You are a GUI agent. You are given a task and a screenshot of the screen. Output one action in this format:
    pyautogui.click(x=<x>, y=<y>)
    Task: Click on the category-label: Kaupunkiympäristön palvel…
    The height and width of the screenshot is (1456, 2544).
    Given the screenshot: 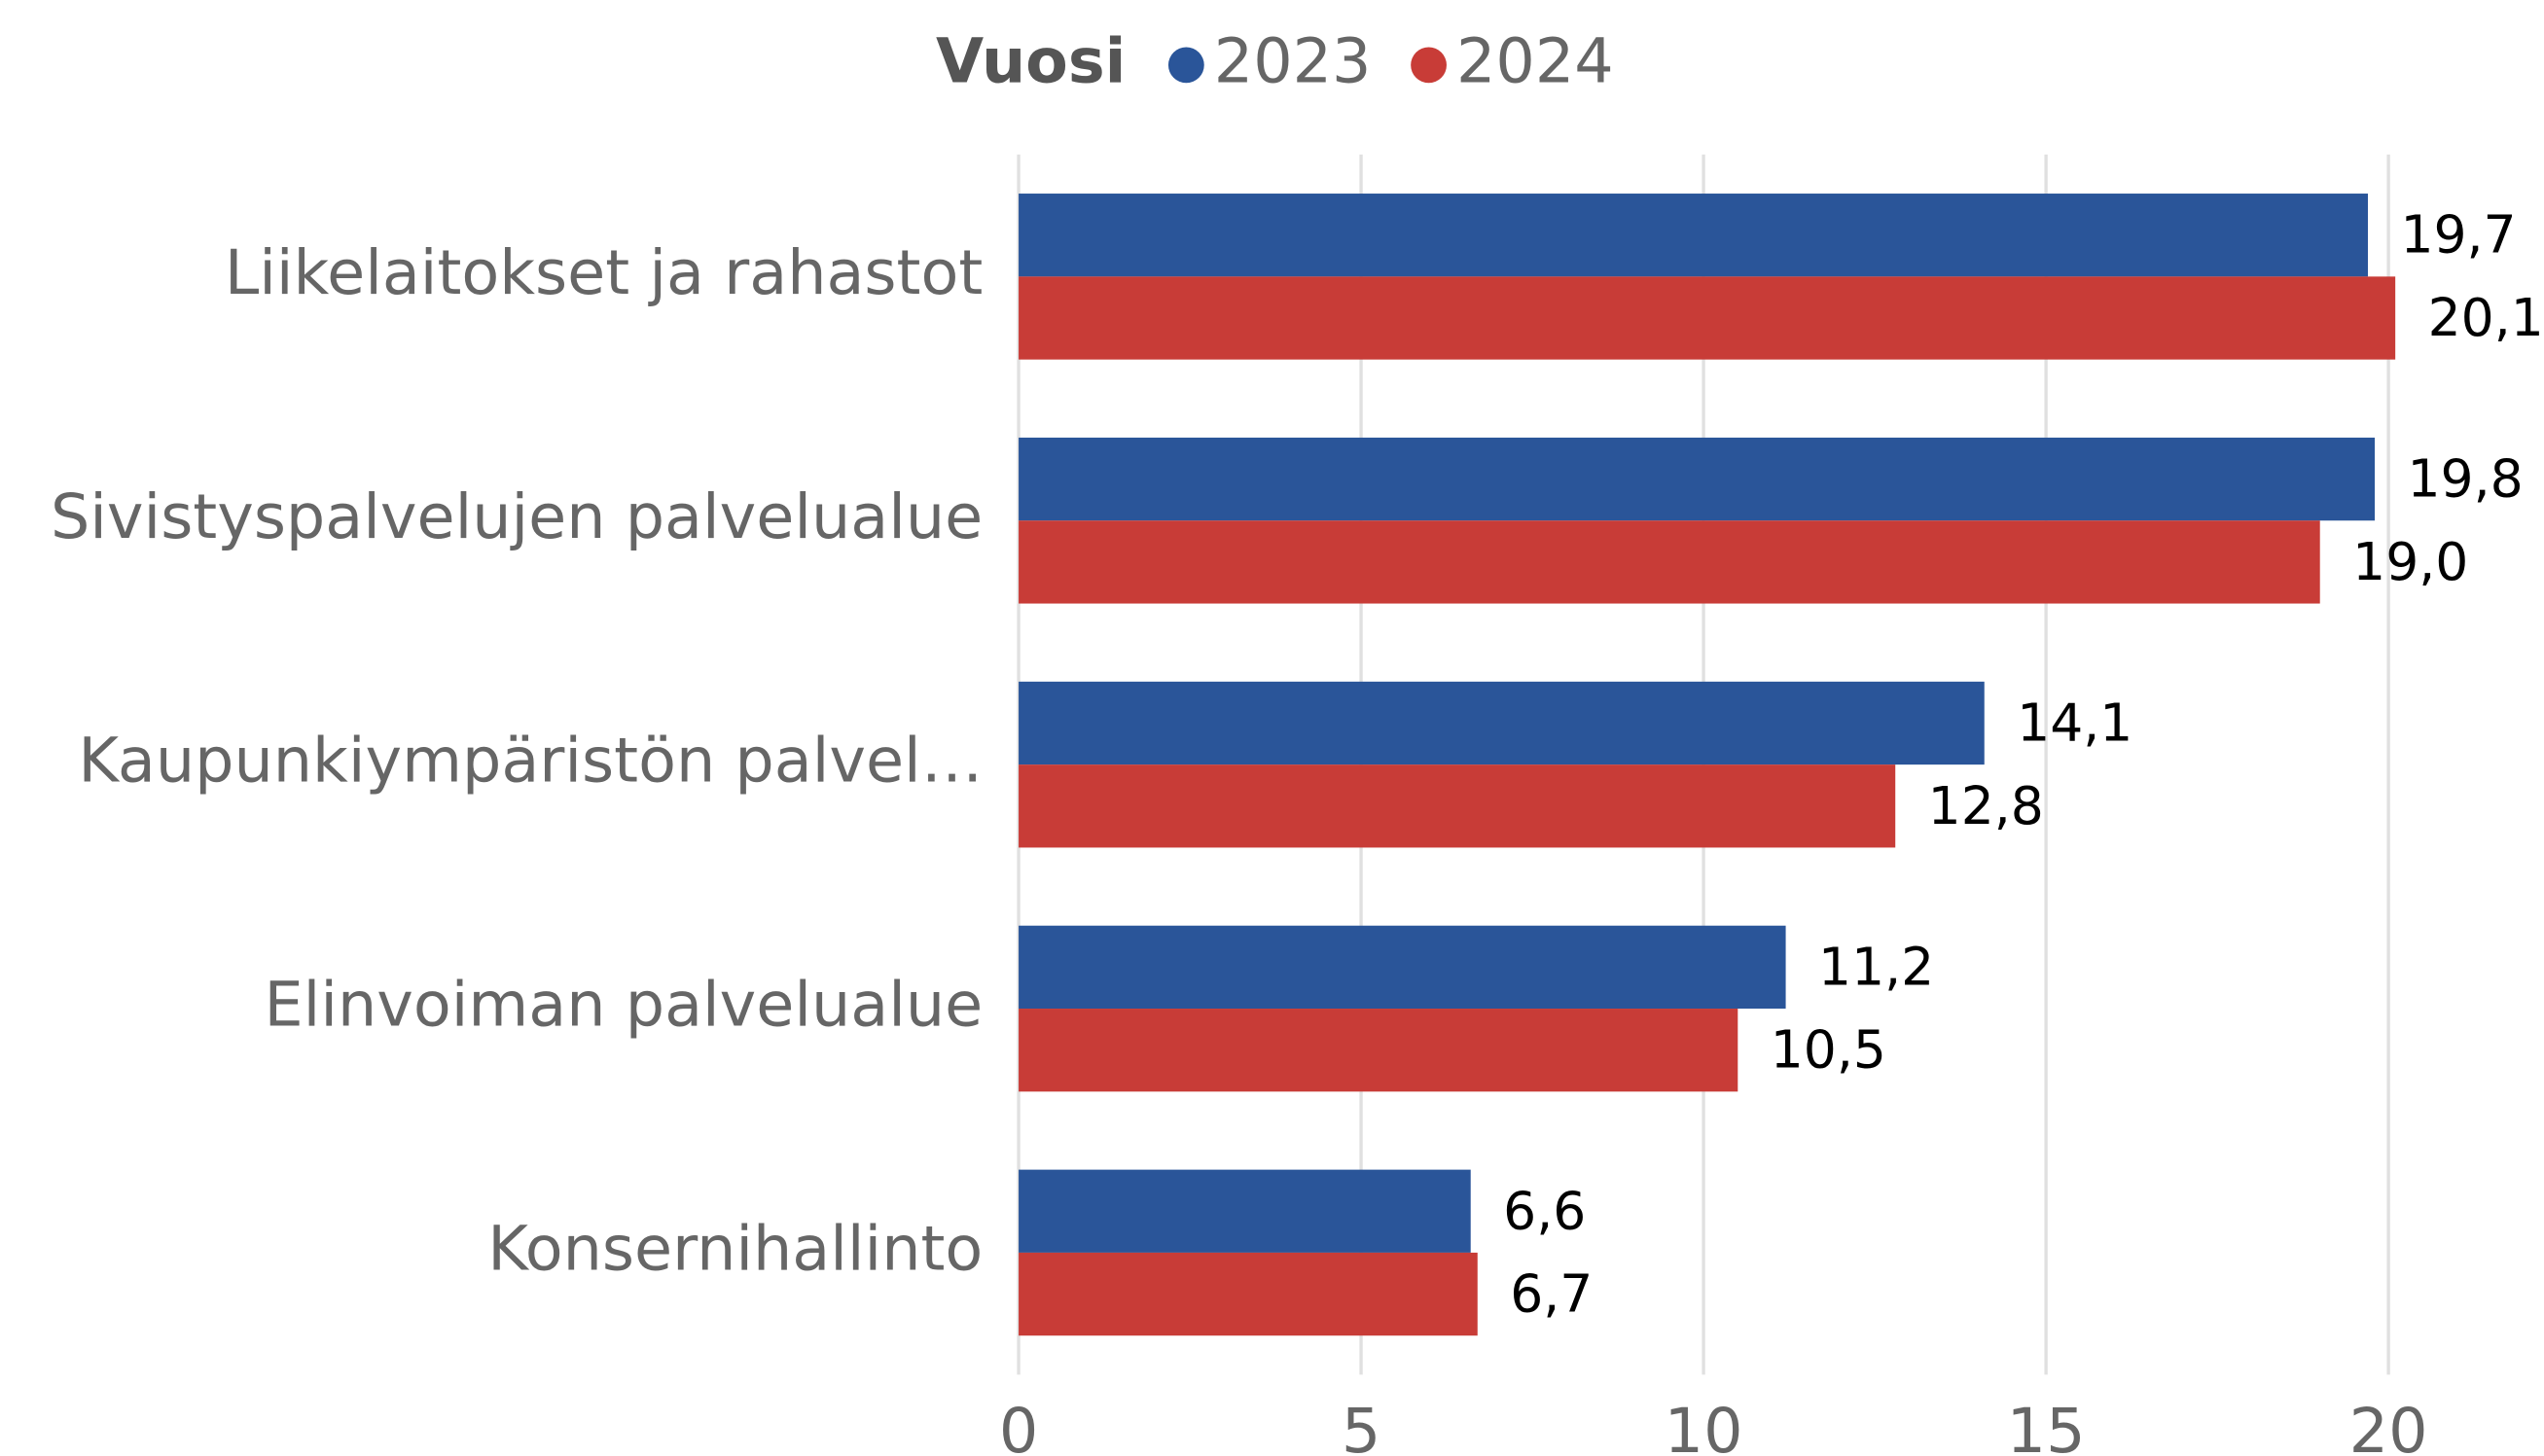 What is the action you would take?
    pyautogui.click(x=530, y=761)
    